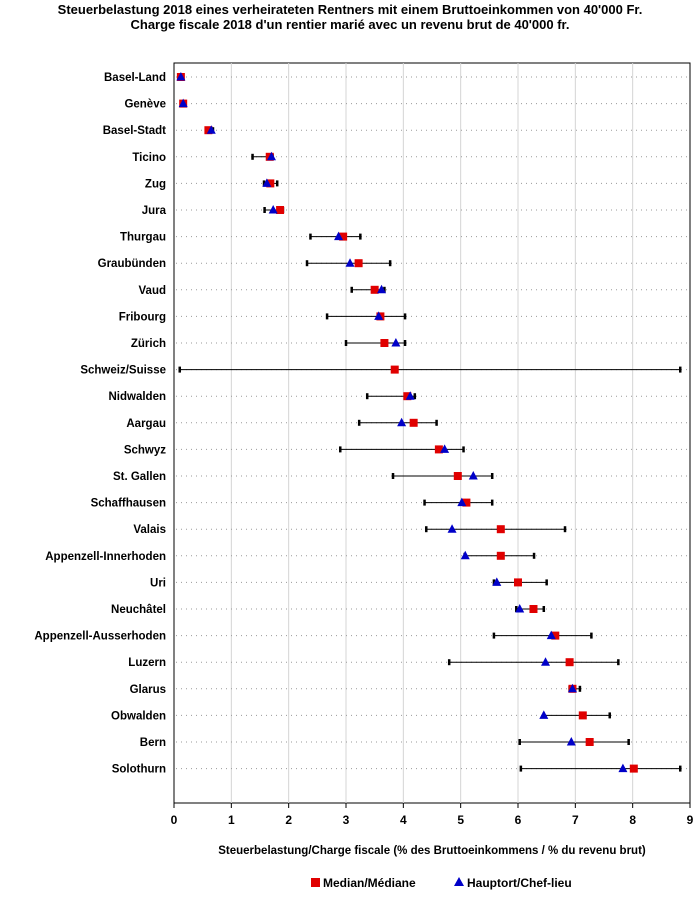  Describe the element at coordinates (398, 397) in the screenshot. I see `row-nidwalden: Nidwalden` at that location.